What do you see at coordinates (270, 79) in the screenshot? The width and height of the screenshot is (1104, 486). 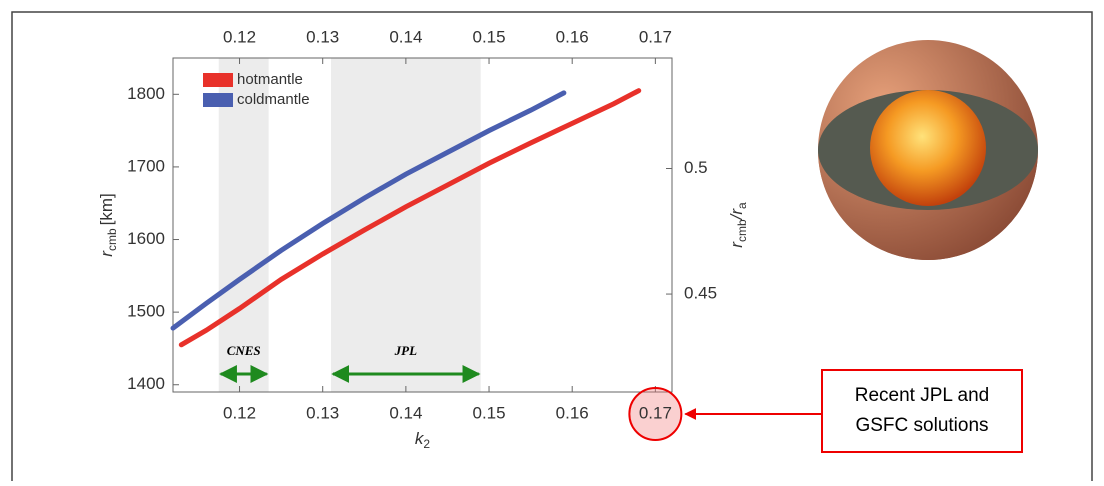 I see `legend-label: hotmantle` at bounding box center [270, 79].